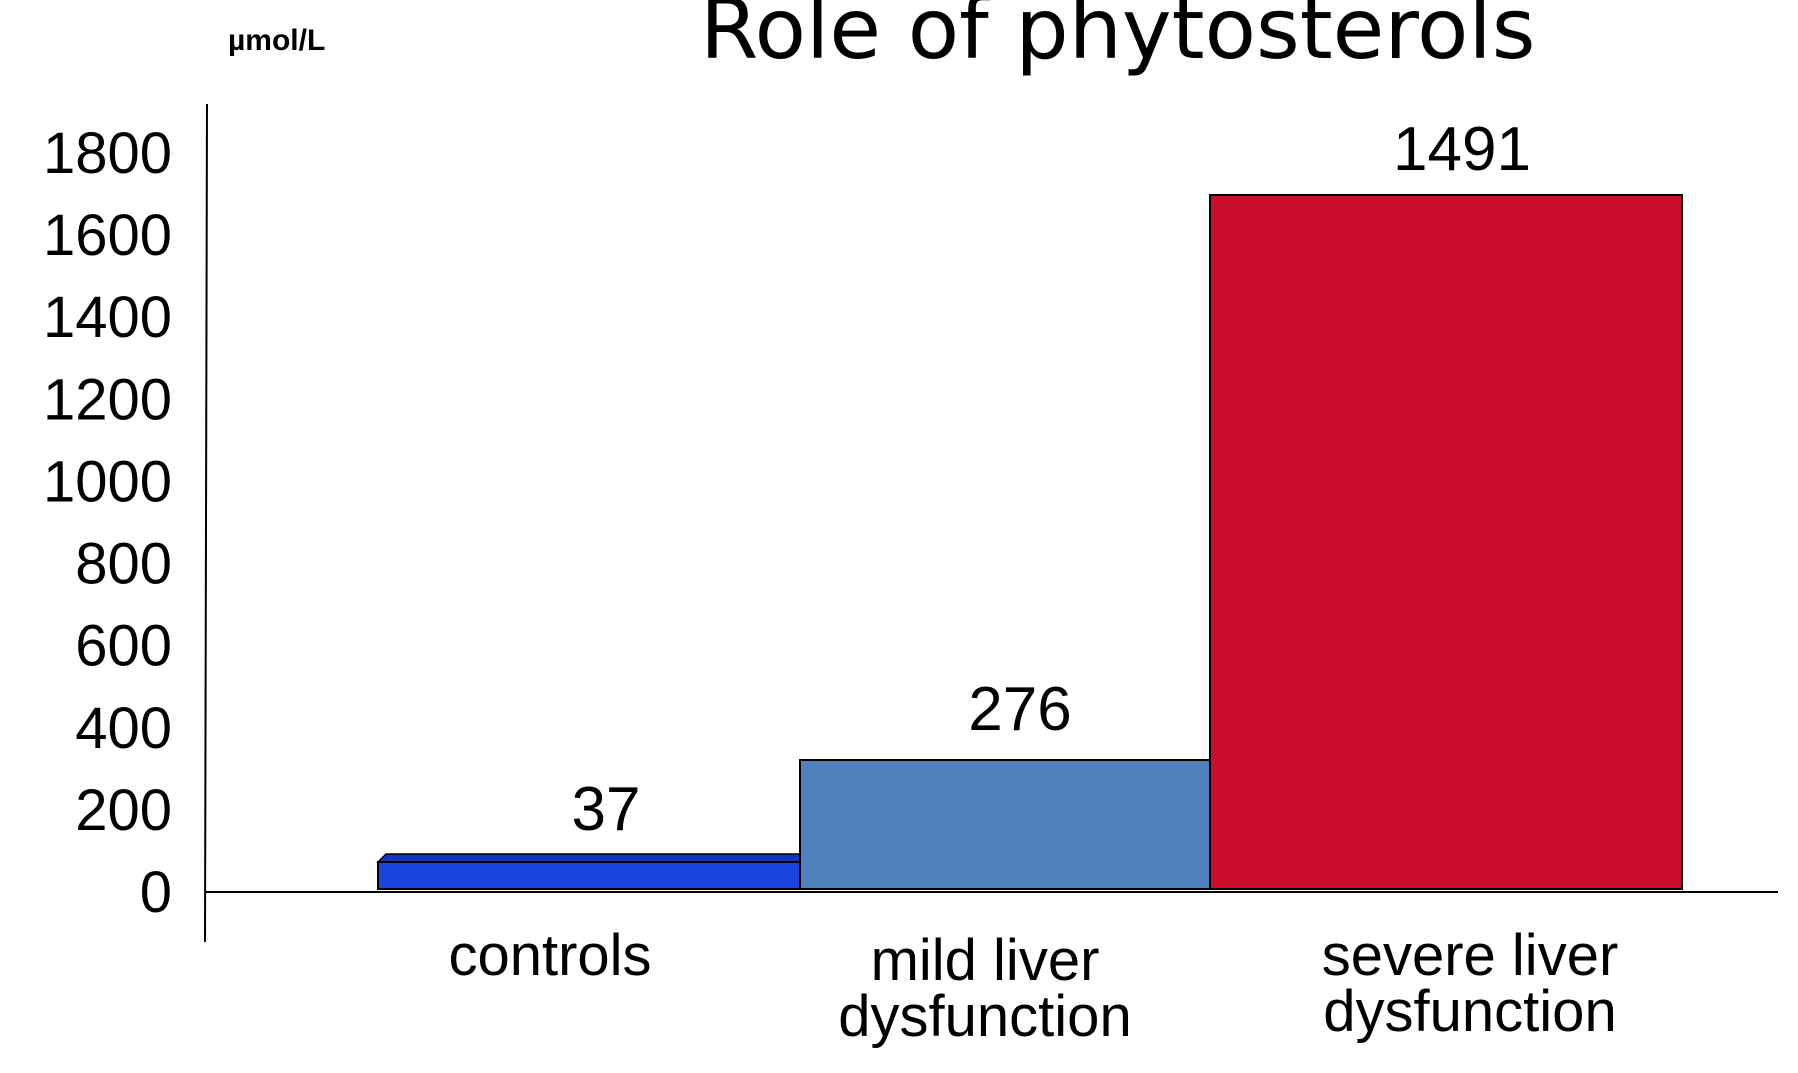 The width and height of the screenshot is (1798, 1073). What do you see at coordinates (107, 235) in the screenshot?
I see `y-tick-label: 1600` at bounding box center [107, 235].